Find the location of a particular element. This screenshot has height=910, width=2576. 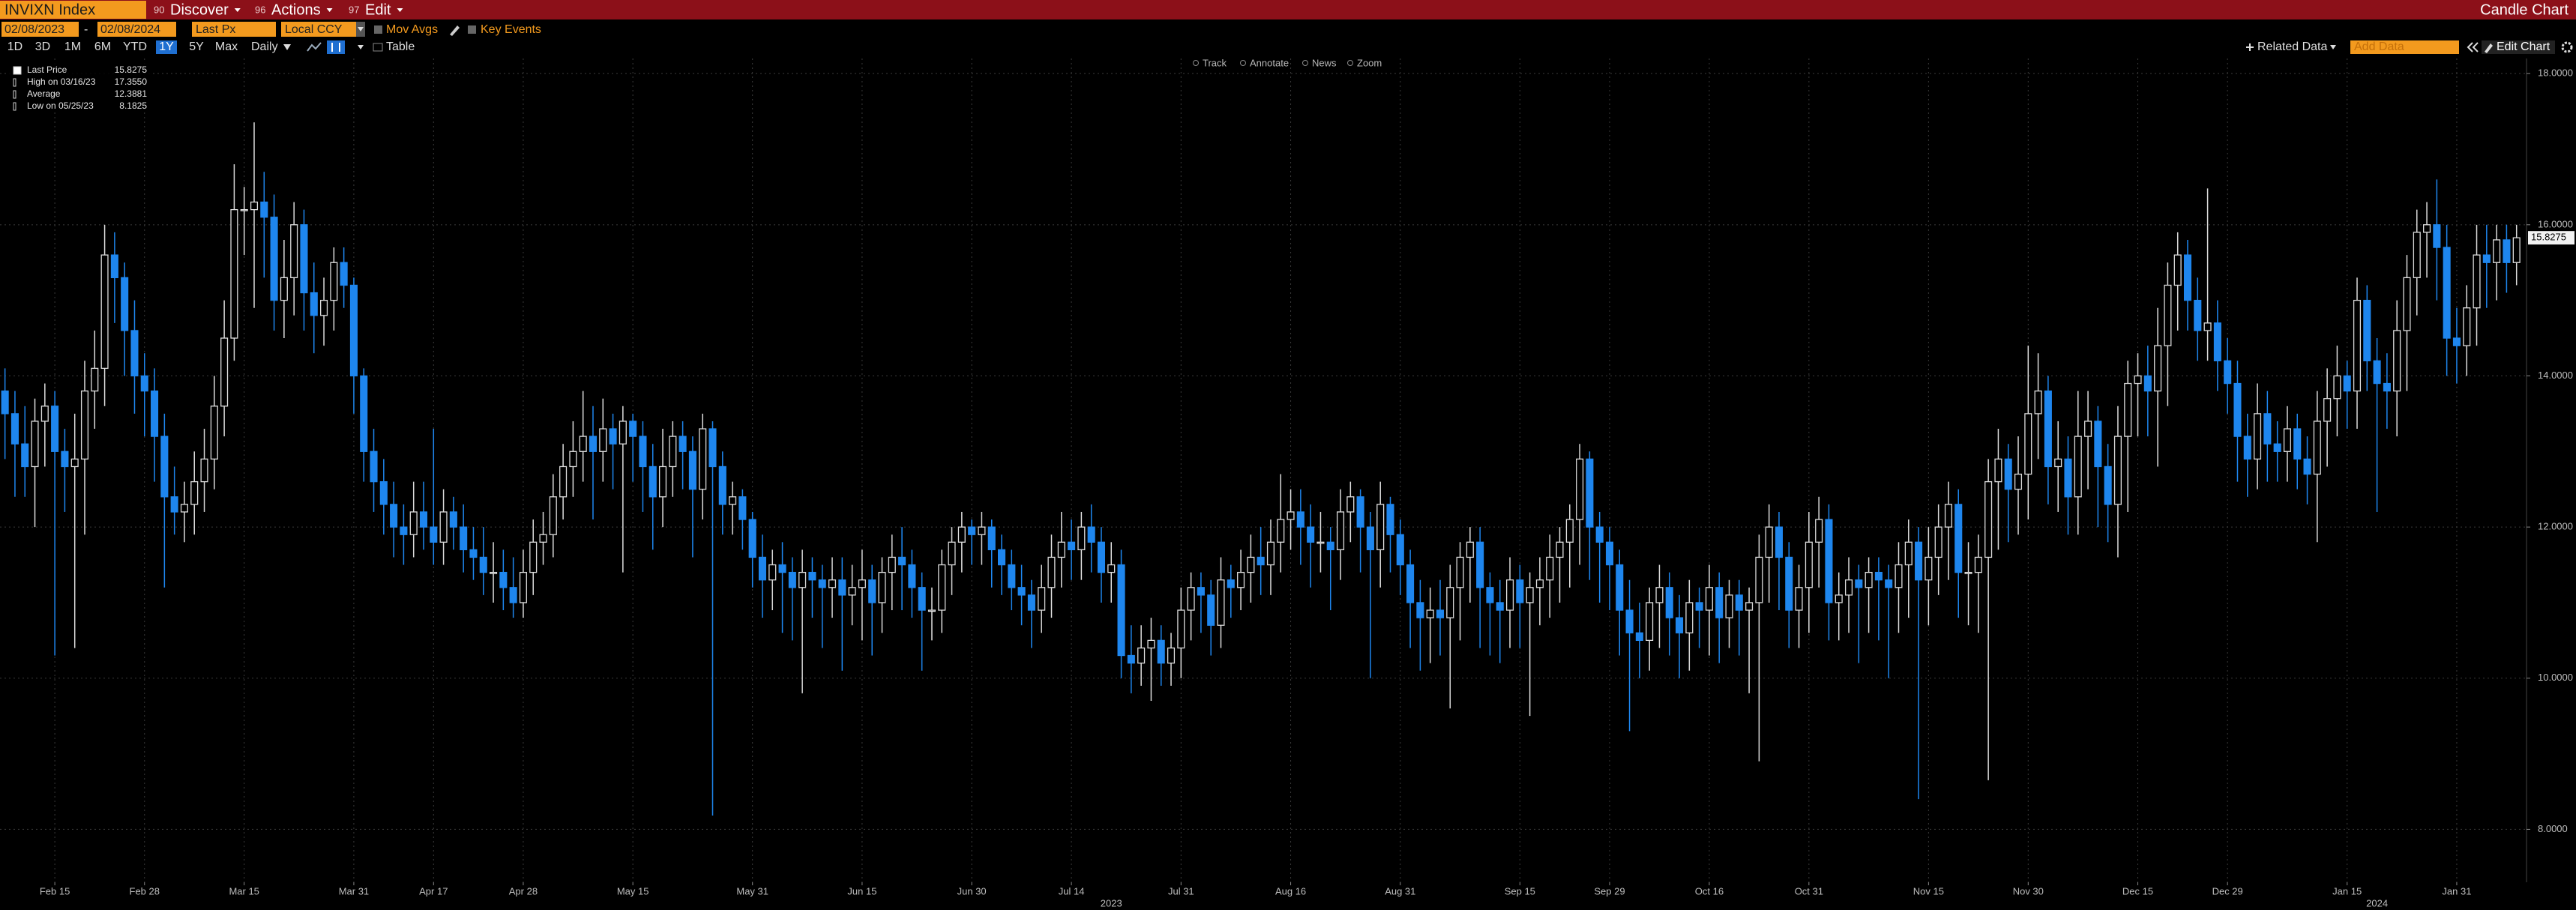

field-box is located at coordinates (234, 29).